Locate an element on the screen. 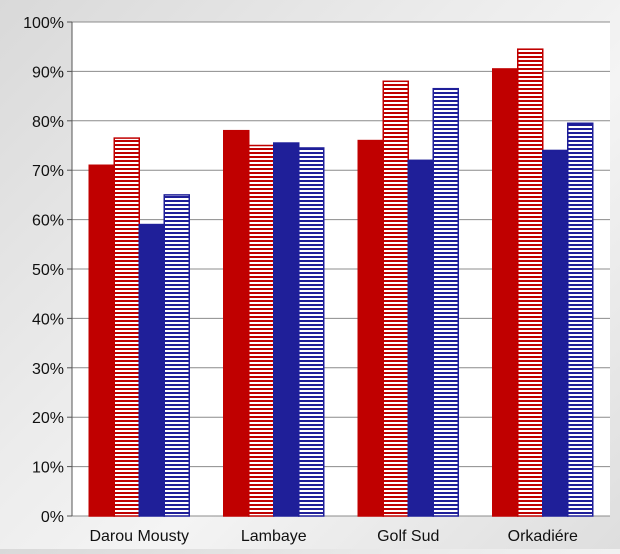 Image resolution: width=620 pixels, height=554 pixels. category-label: Orkadiére is located at coordinates (543, 536).